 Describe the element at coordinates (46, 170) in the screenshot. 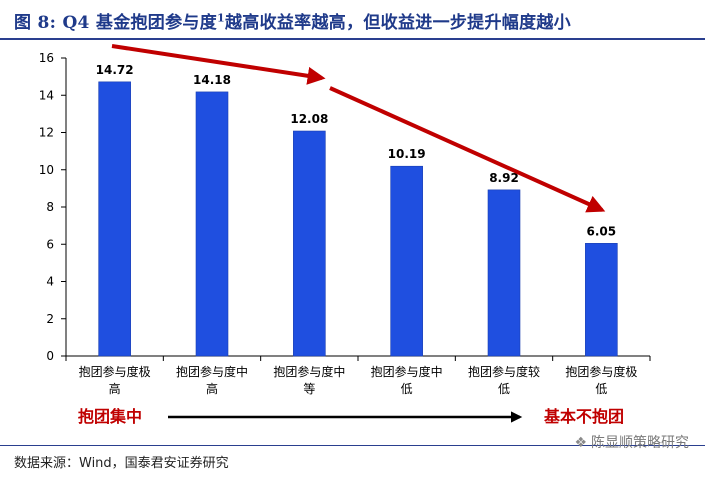

I see `y-tick-label: 10` at that location.